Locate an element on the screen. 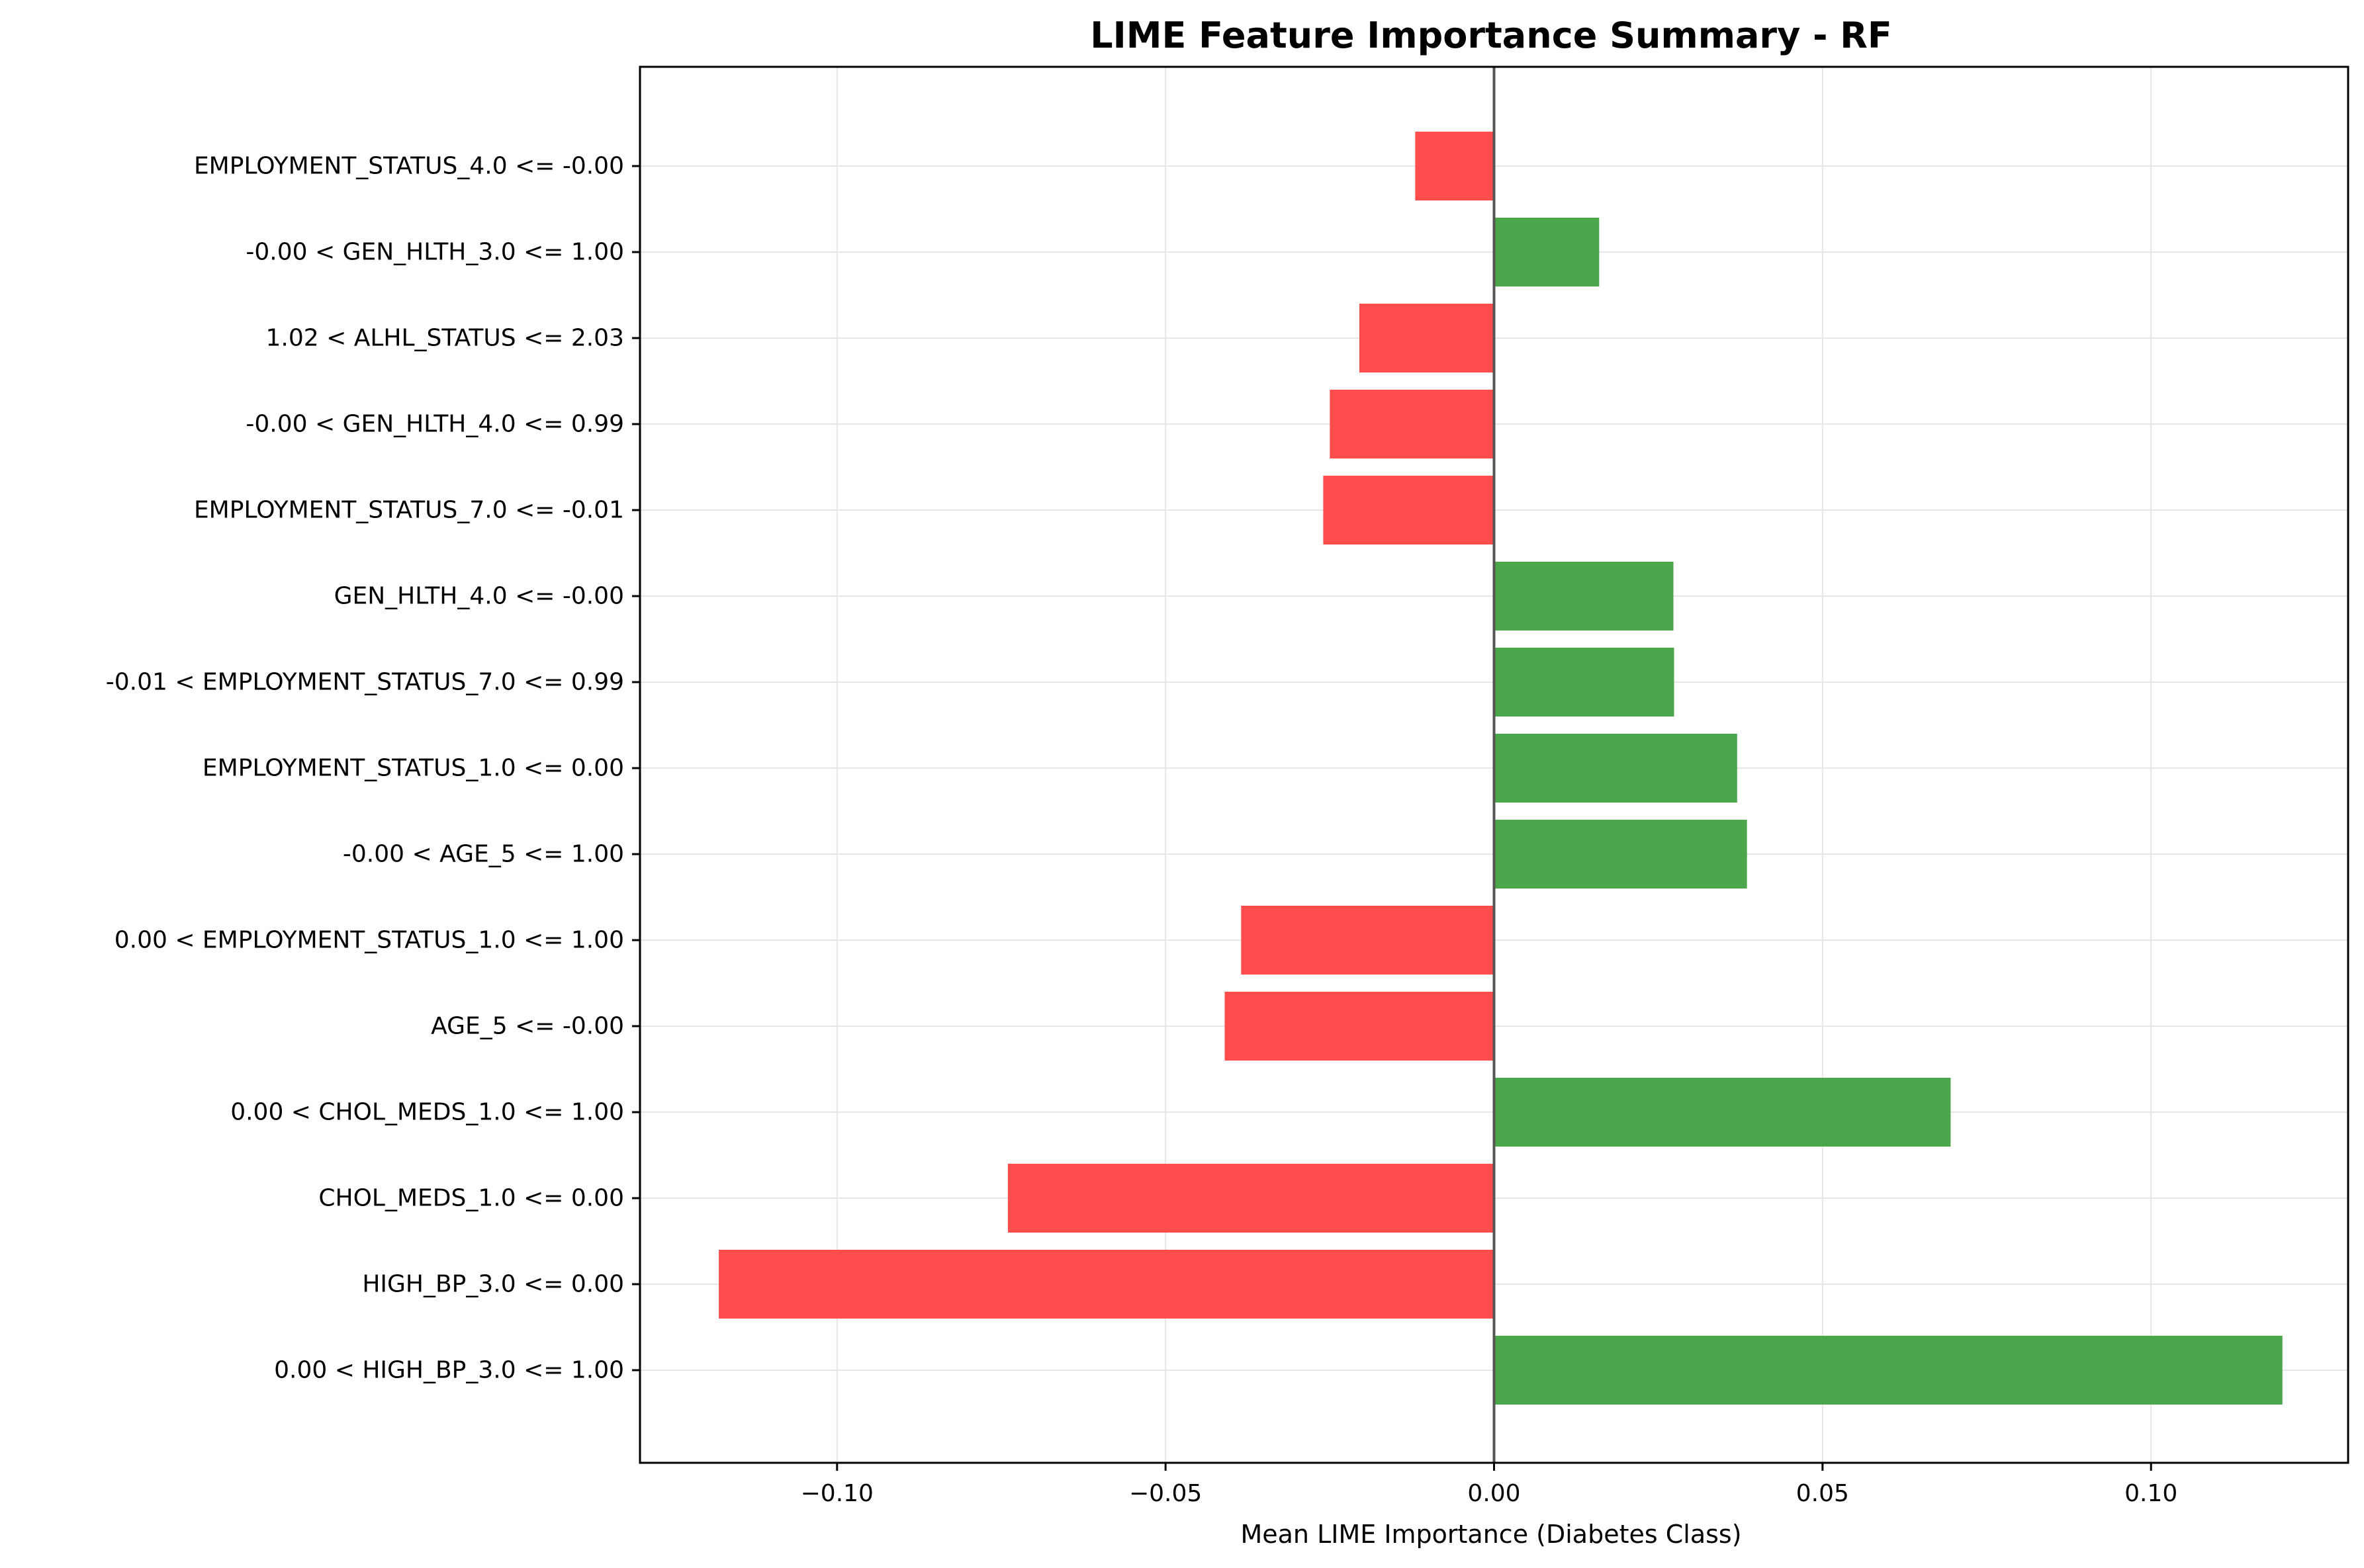 The image size is (2364, 1568). category-label: EMPLOYMENT_STATUS_4.0 <= -0.00 is located at coordinates (409, 166).